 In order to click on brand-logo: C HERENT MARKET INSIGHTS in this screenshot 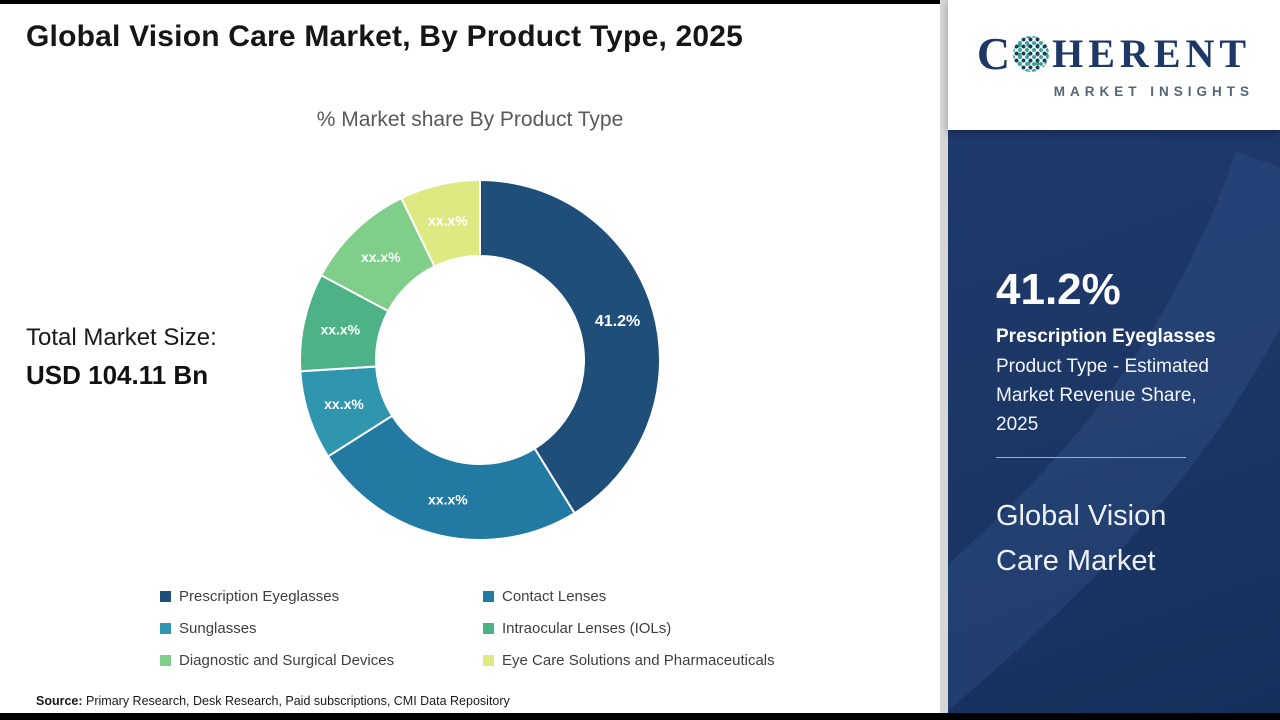, I will do `click(1114, 65)`.